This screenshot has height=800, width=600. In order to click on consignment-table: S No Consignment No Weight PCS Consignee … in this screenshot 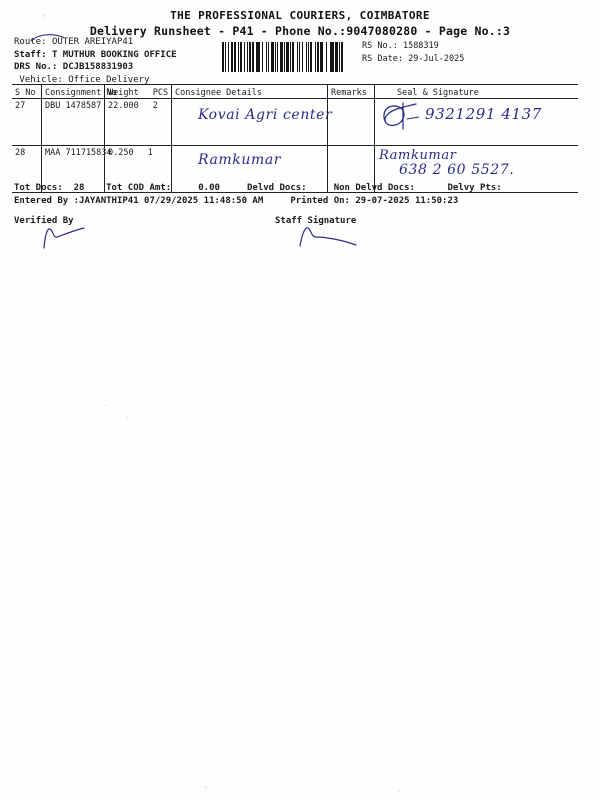, I will do `click(295, 138)`.